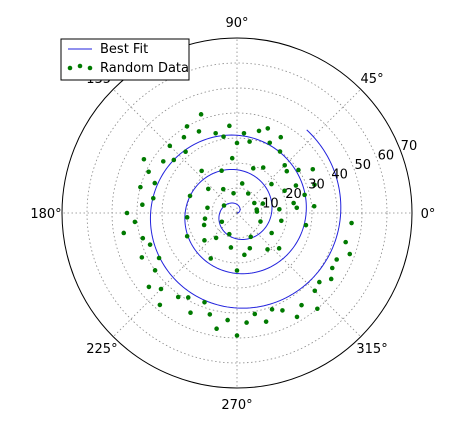  What do you see at coordinates (316, 184) in the screenshot?
I see `radial-tick-30: 30` at bounding box center [316, 184].